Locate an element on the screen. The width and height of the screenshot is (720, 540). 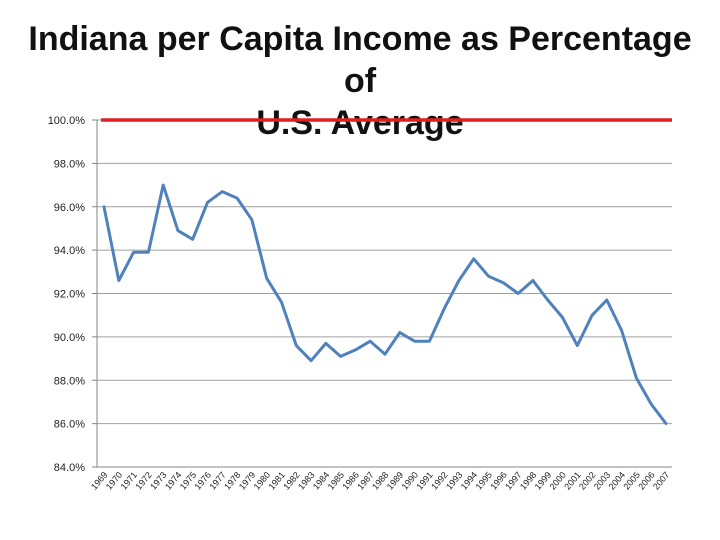
y-tick-label: 100.0% is located at coordinates (67, 121).